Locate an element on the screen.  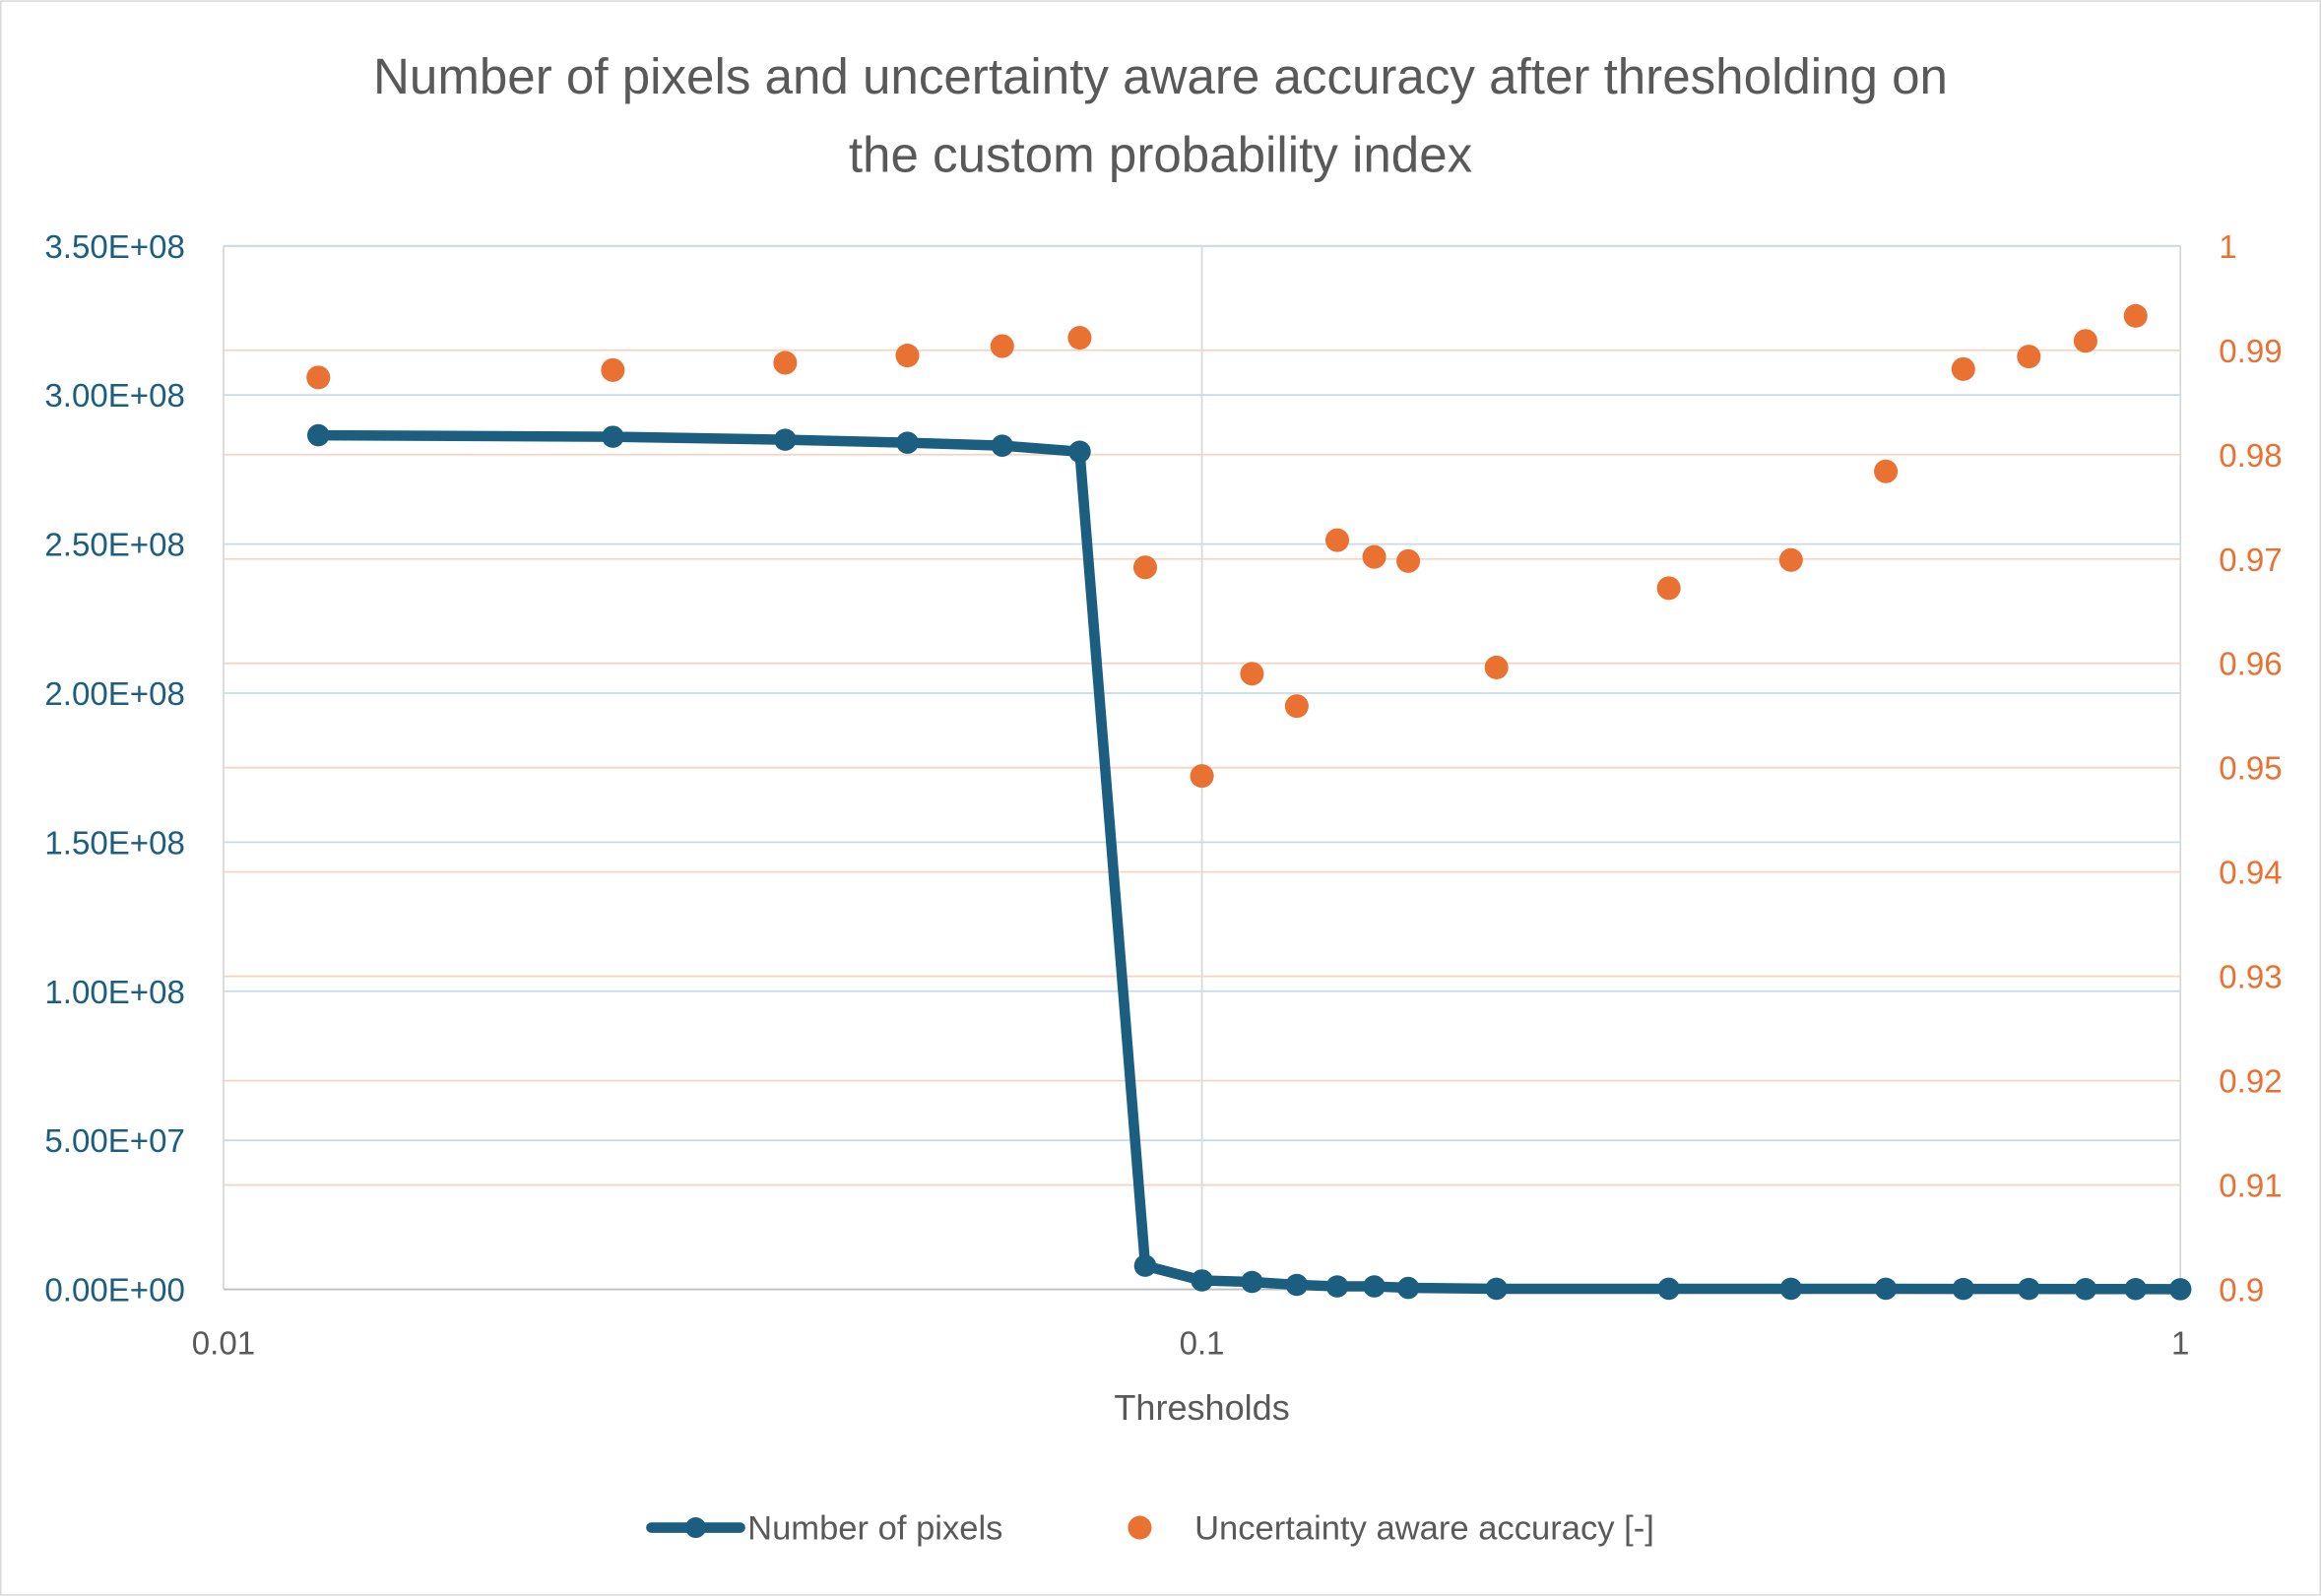
y-right-tick-label: 0.99 is located at coordinates (2250, 352).